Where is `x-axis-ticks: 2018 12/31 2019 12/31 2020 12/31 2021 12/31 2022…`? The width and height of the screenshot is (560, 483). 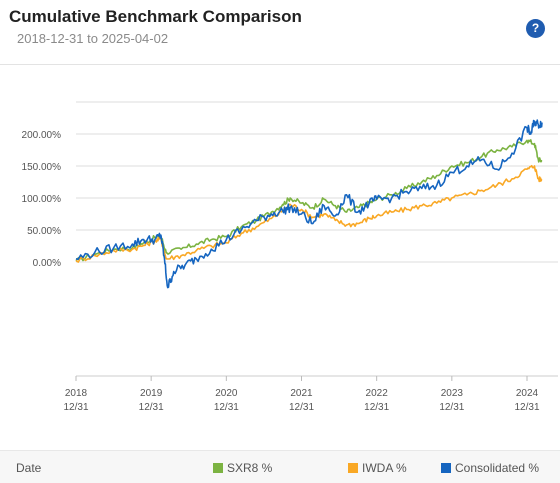 x-axis-ticks: 2018 12/31 2019 12/31 2020 12/31 2021 12/31 2022… is located at coordinates (310, 394).